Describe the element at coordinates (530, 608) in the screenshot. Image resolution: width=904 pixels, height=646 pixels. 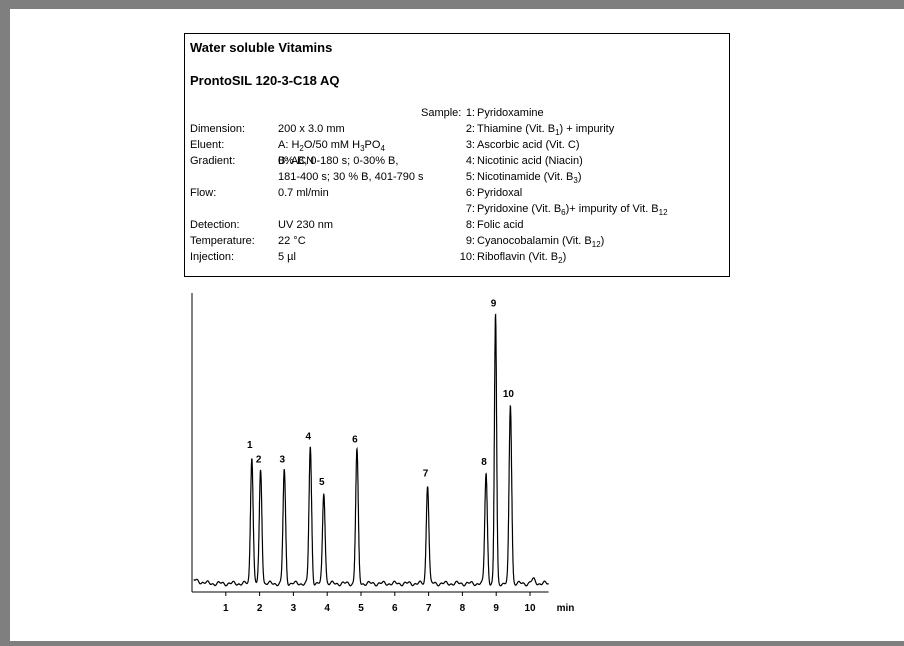
I see `x-tick-label: 10` at that location.